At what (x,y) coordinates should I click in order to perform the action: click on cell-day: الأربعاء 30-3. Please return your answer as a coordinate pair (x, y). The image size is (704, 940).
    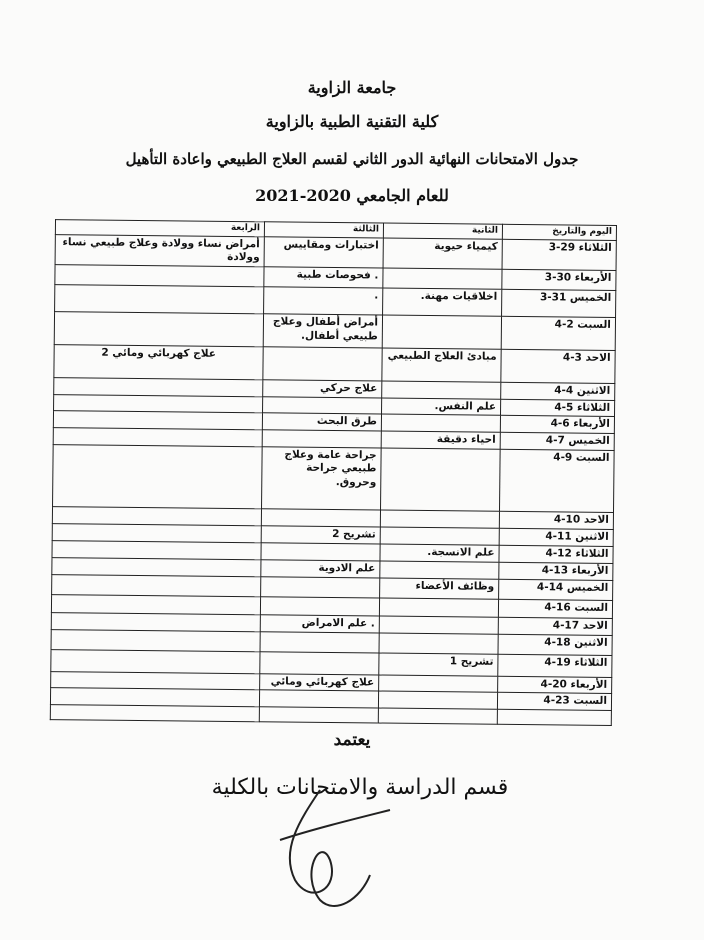
    Looking at the image, I should click on (559, 280).